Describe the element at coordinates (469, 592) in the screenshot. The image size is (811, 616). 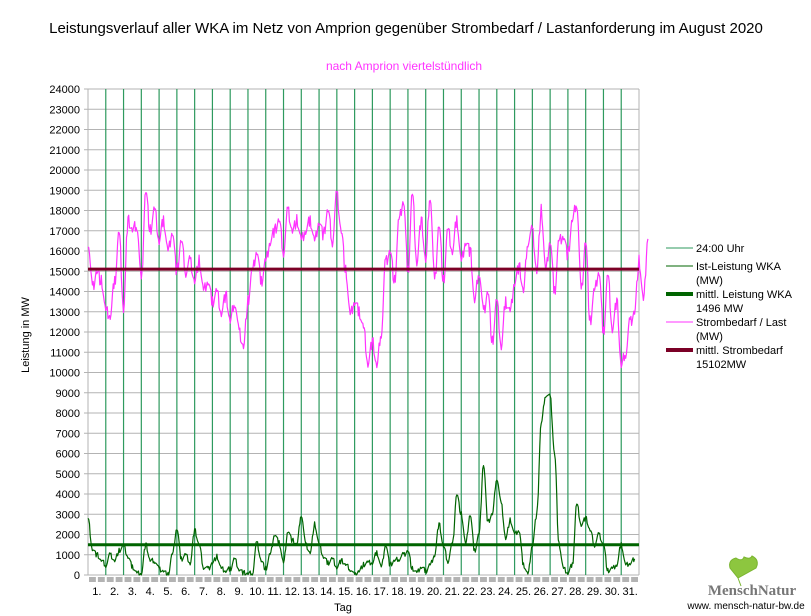
I see `x-tick-label: 22.` at that location.